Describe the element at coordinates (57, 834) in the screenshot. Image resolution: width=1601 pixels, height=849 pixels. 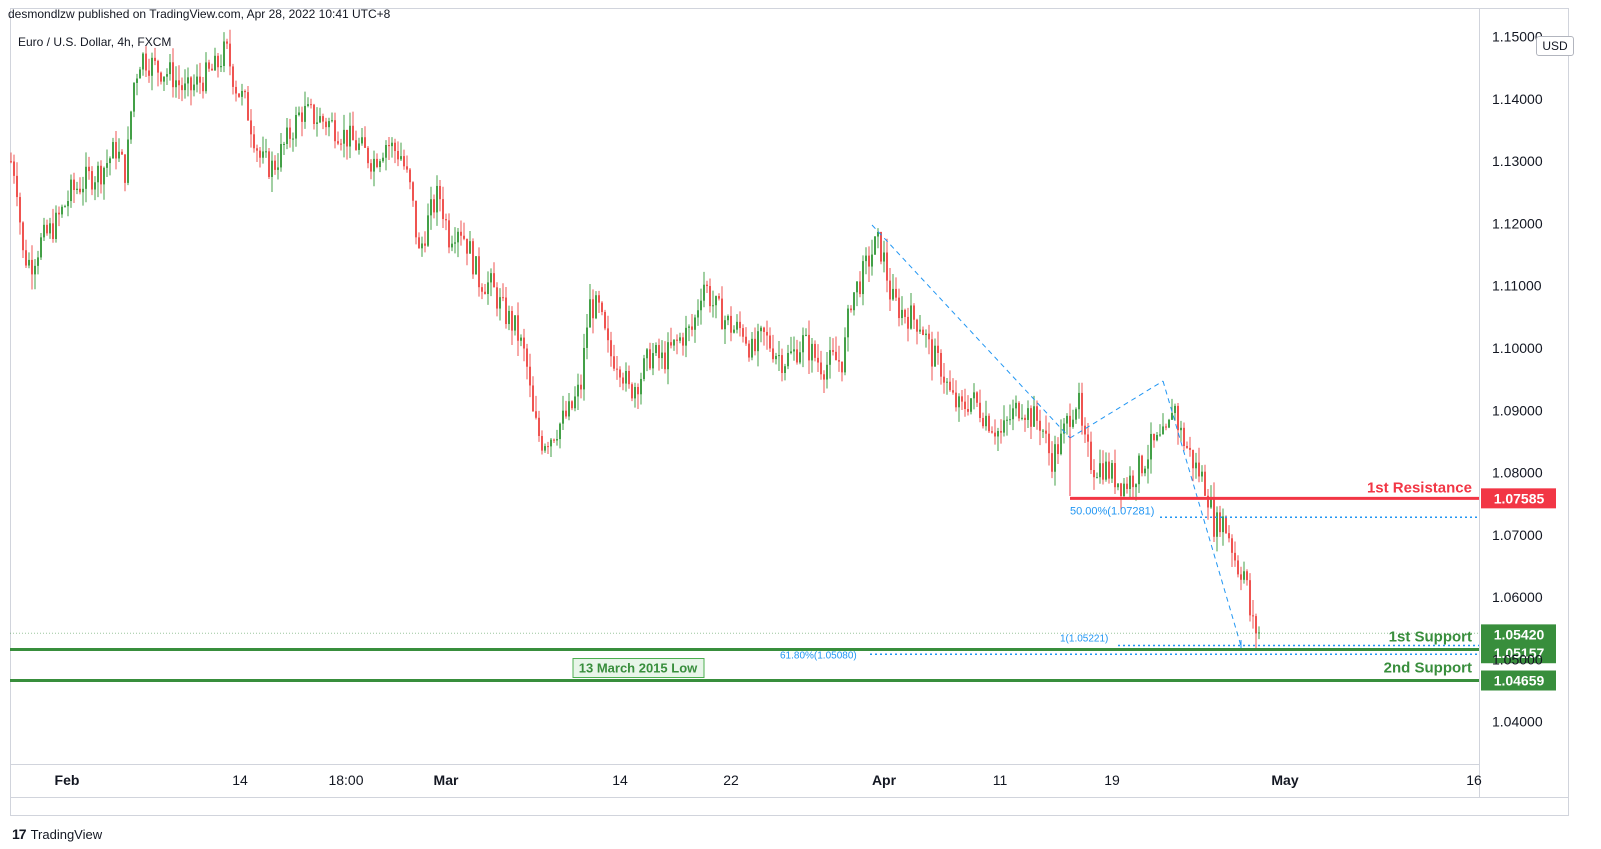
I see `tradingview-brand: 17 TradingView` at that location.